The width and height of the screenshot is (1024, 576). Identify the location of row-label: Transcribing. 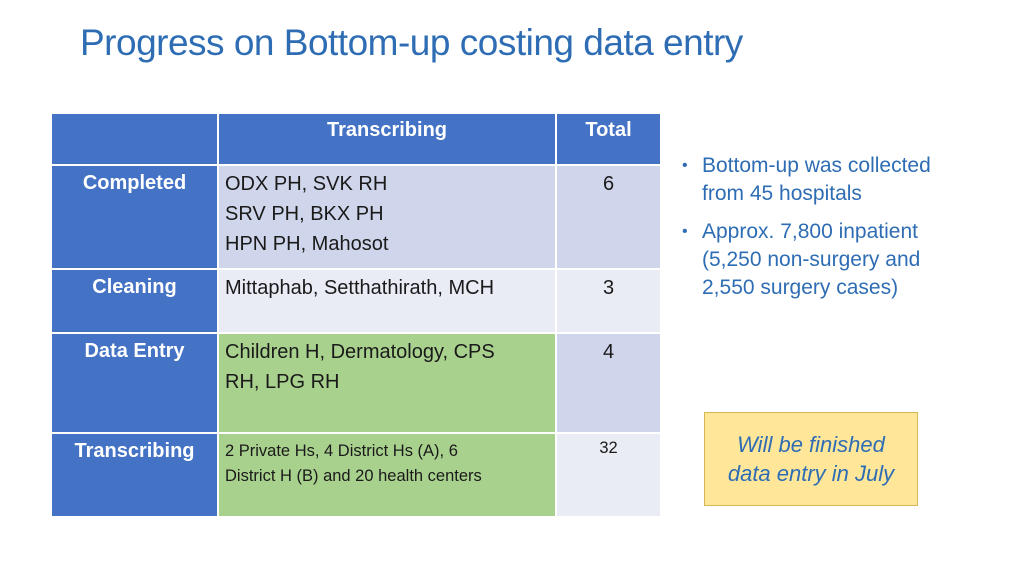
(134, 475).